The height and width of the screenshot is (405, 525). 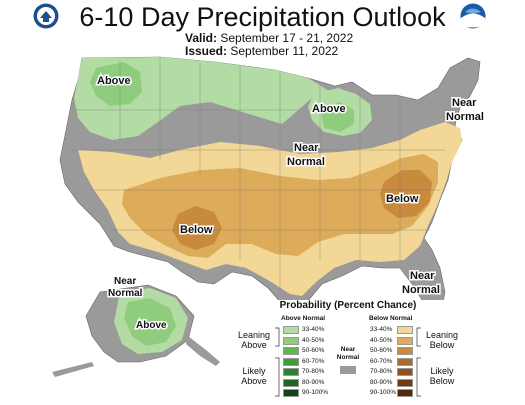 What do you see at coordinates (201, 38) in the screenshot?
I see `valid-label: Valid:` at bounding box center [201, 38].